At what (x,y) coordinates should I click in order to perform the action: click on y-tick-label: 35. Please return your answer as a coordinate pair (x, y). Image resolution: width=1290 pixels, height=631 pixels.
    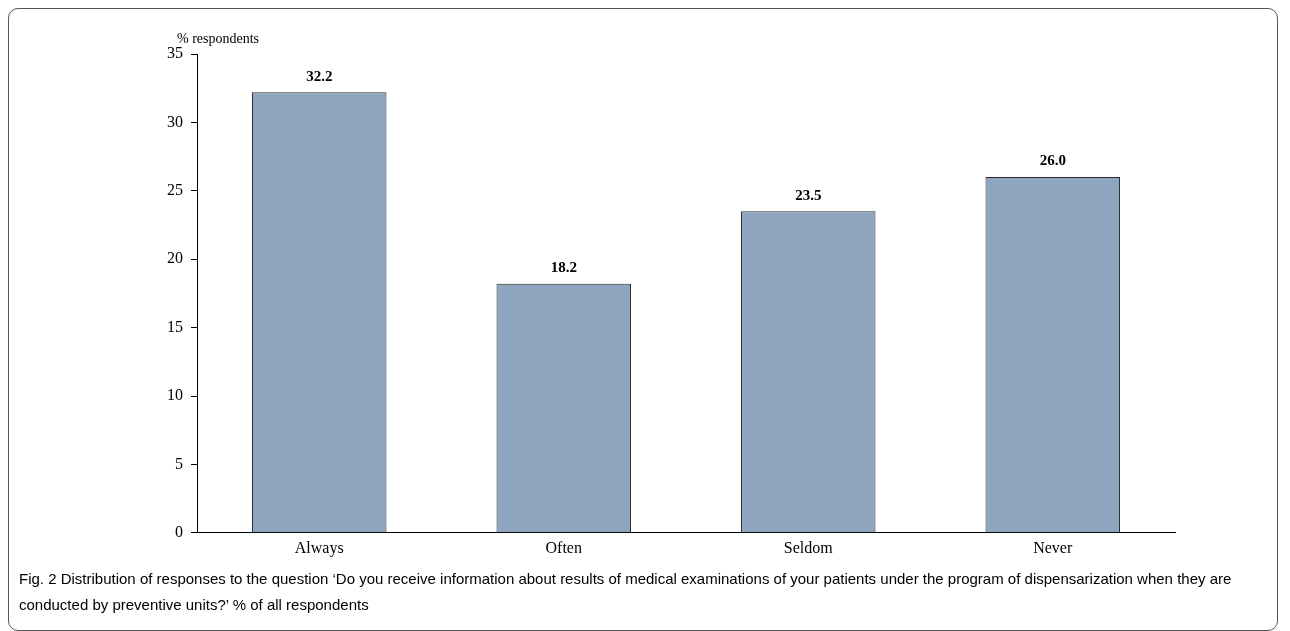
    Looking at the image, I should click on (175, 53).